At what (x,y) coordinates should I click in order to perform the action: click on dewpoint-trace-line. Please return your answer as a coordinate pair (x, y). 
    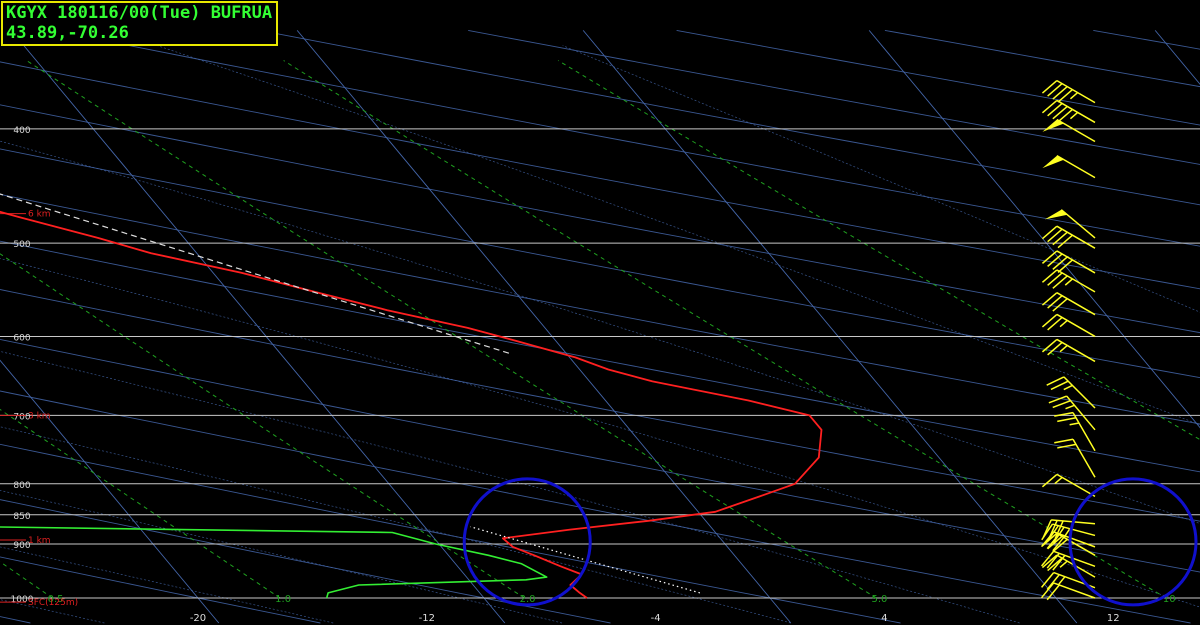
    Looking at the image, I should click on (274, 562).